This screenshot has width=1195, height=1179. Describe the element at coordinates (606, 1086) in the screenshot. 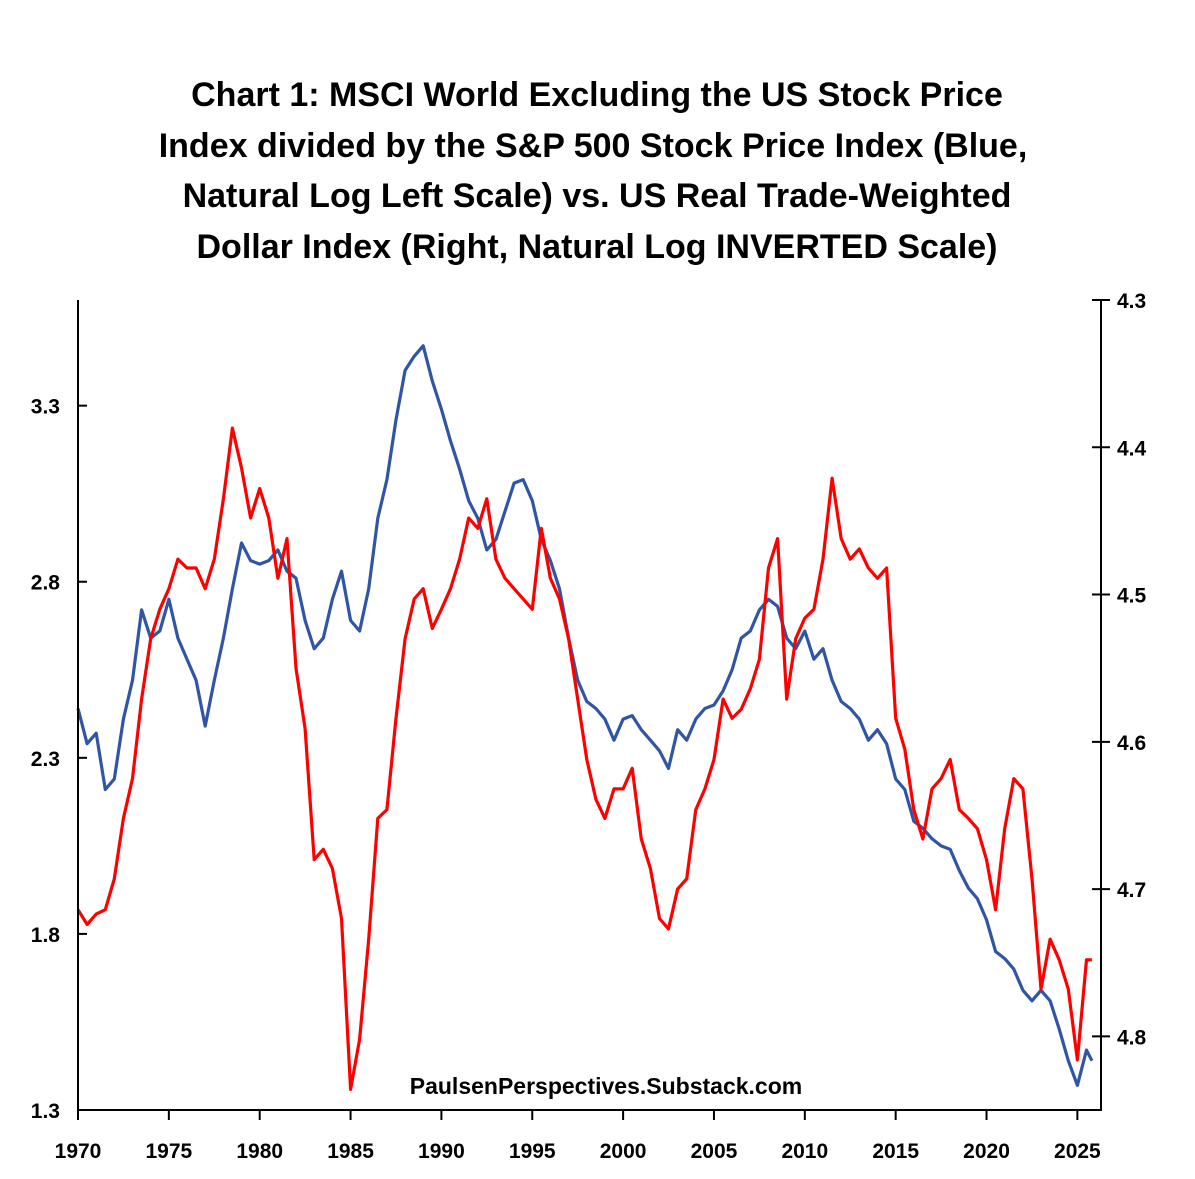

I see `watermark: PaulsenPerspectives.Substack.com` at that location.